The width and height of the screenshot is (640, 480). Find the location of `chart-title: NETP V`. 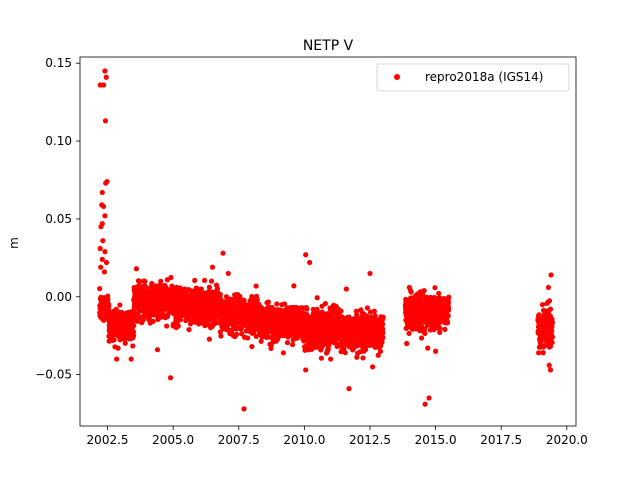

chart-title: NETP V is located at coordinates (328, 46).